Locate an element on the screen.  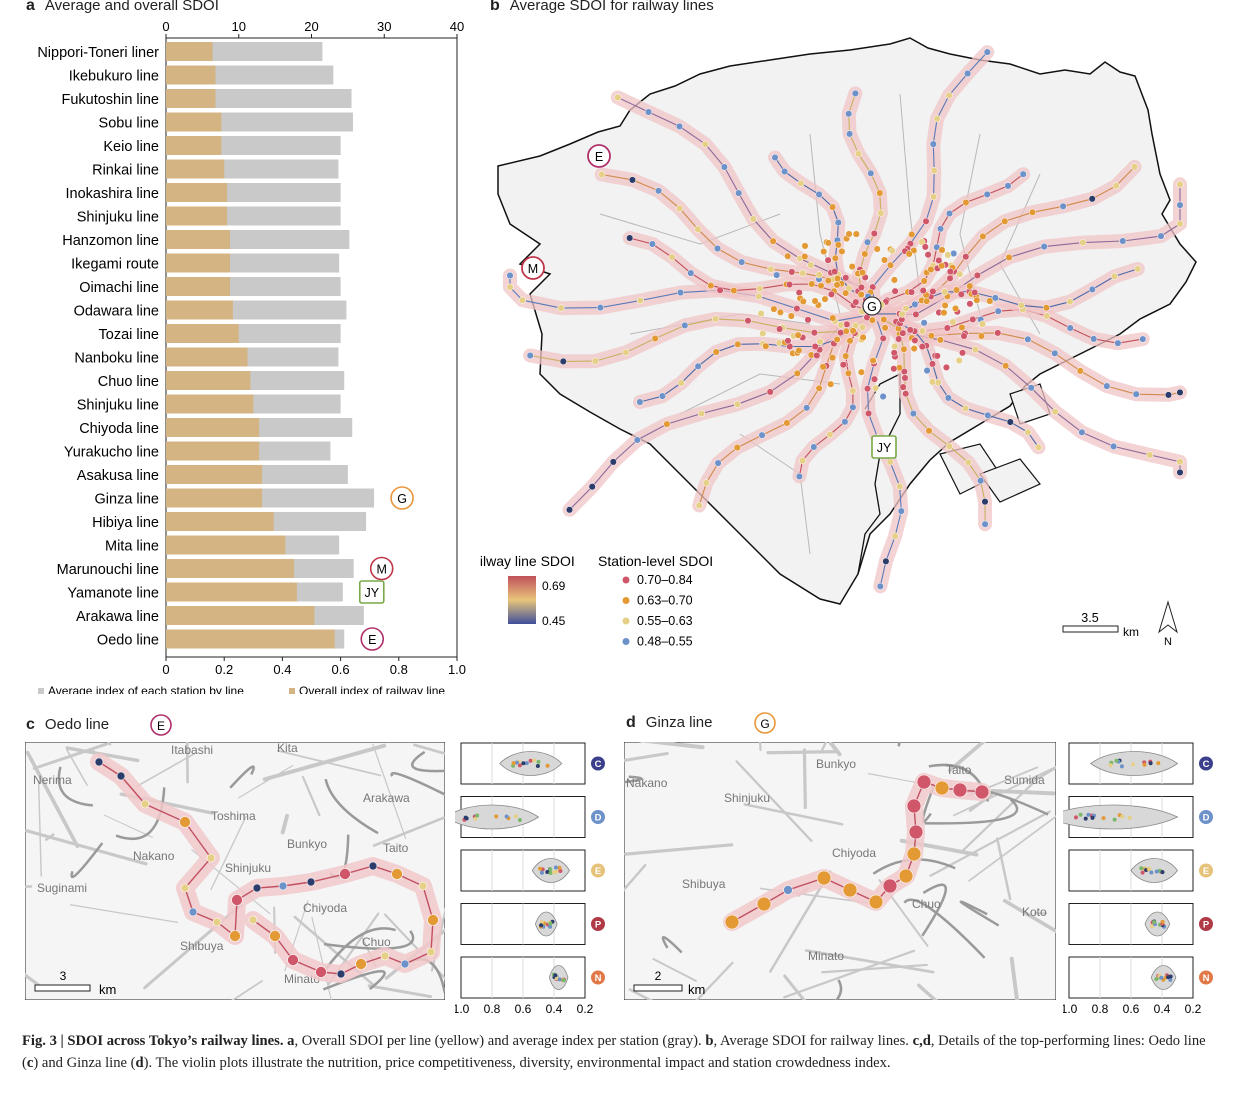
dimension-badge-label: C is located at coordinates (1206, 764).